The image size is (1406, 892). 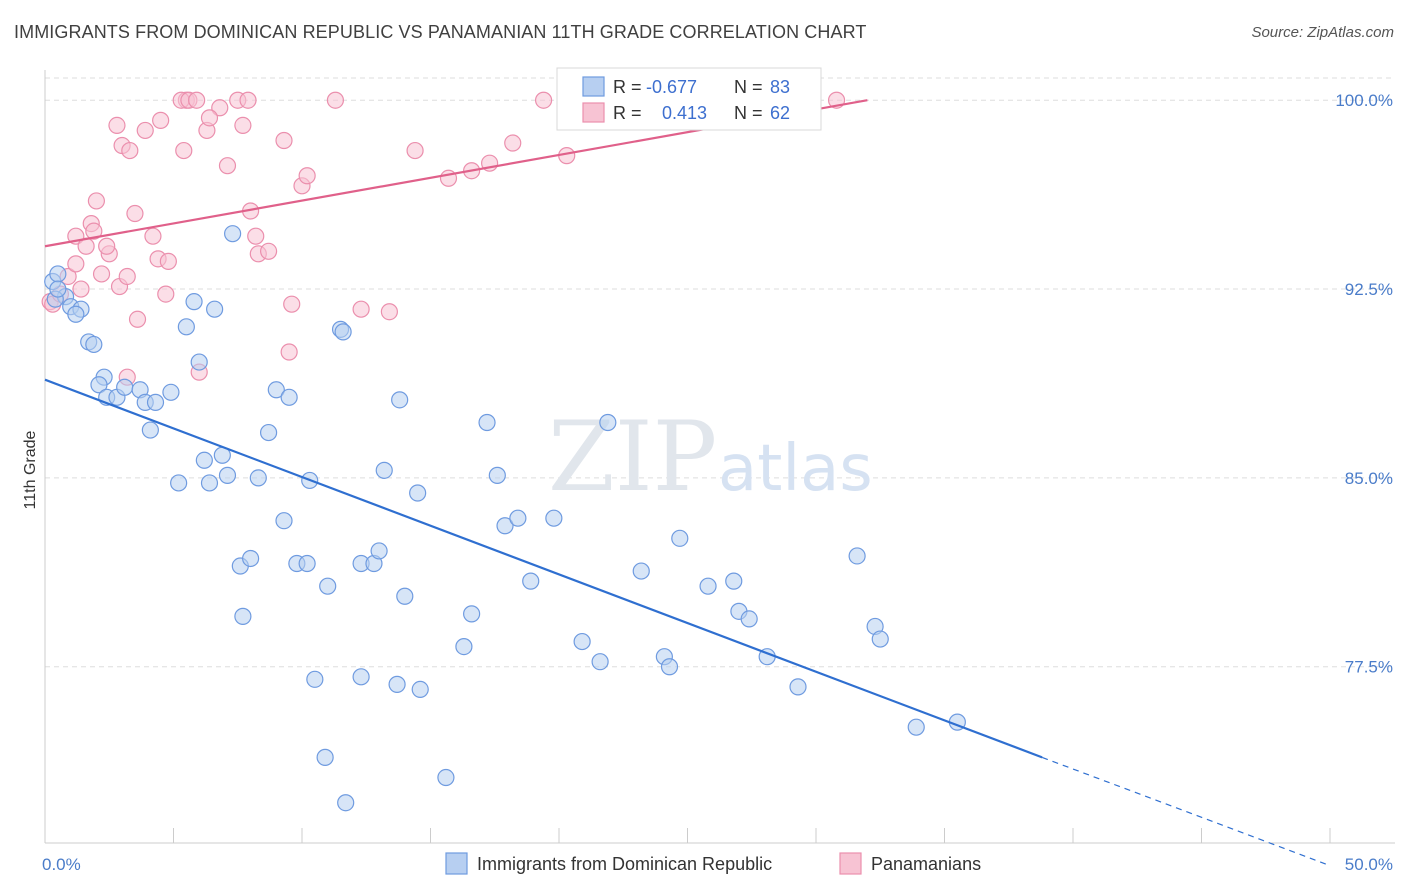 What do you see at coordinates (1369, 667) in the screenshot?
I see `y-tick-label: 77.5%` at bounding box center [1369, 667].